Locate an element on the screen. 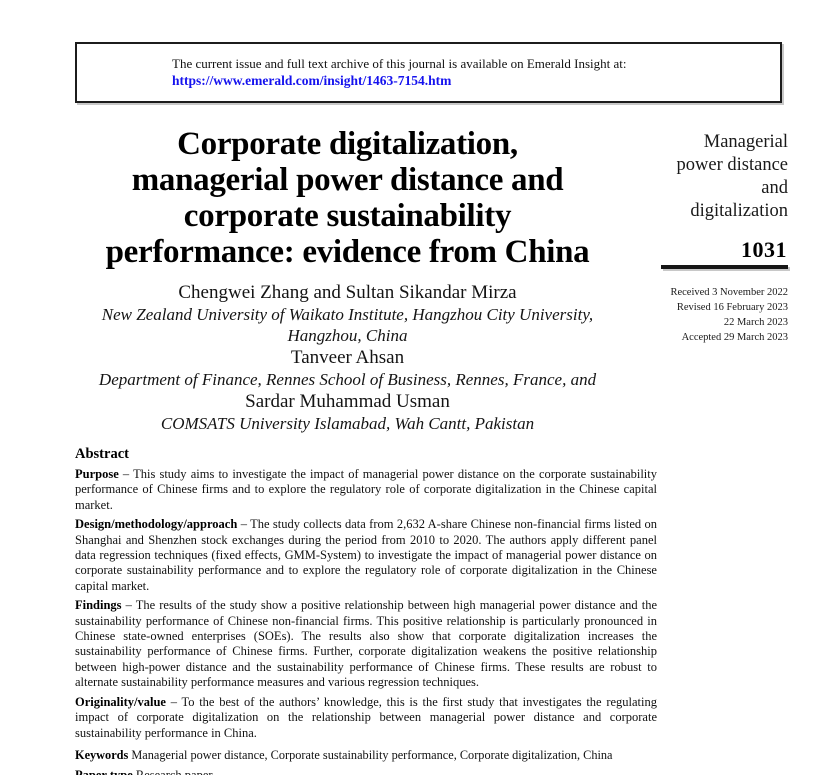 This screenshot has width=814, height=775. abstract-originality-label: Originality/value is located at coordinates (120, 701).